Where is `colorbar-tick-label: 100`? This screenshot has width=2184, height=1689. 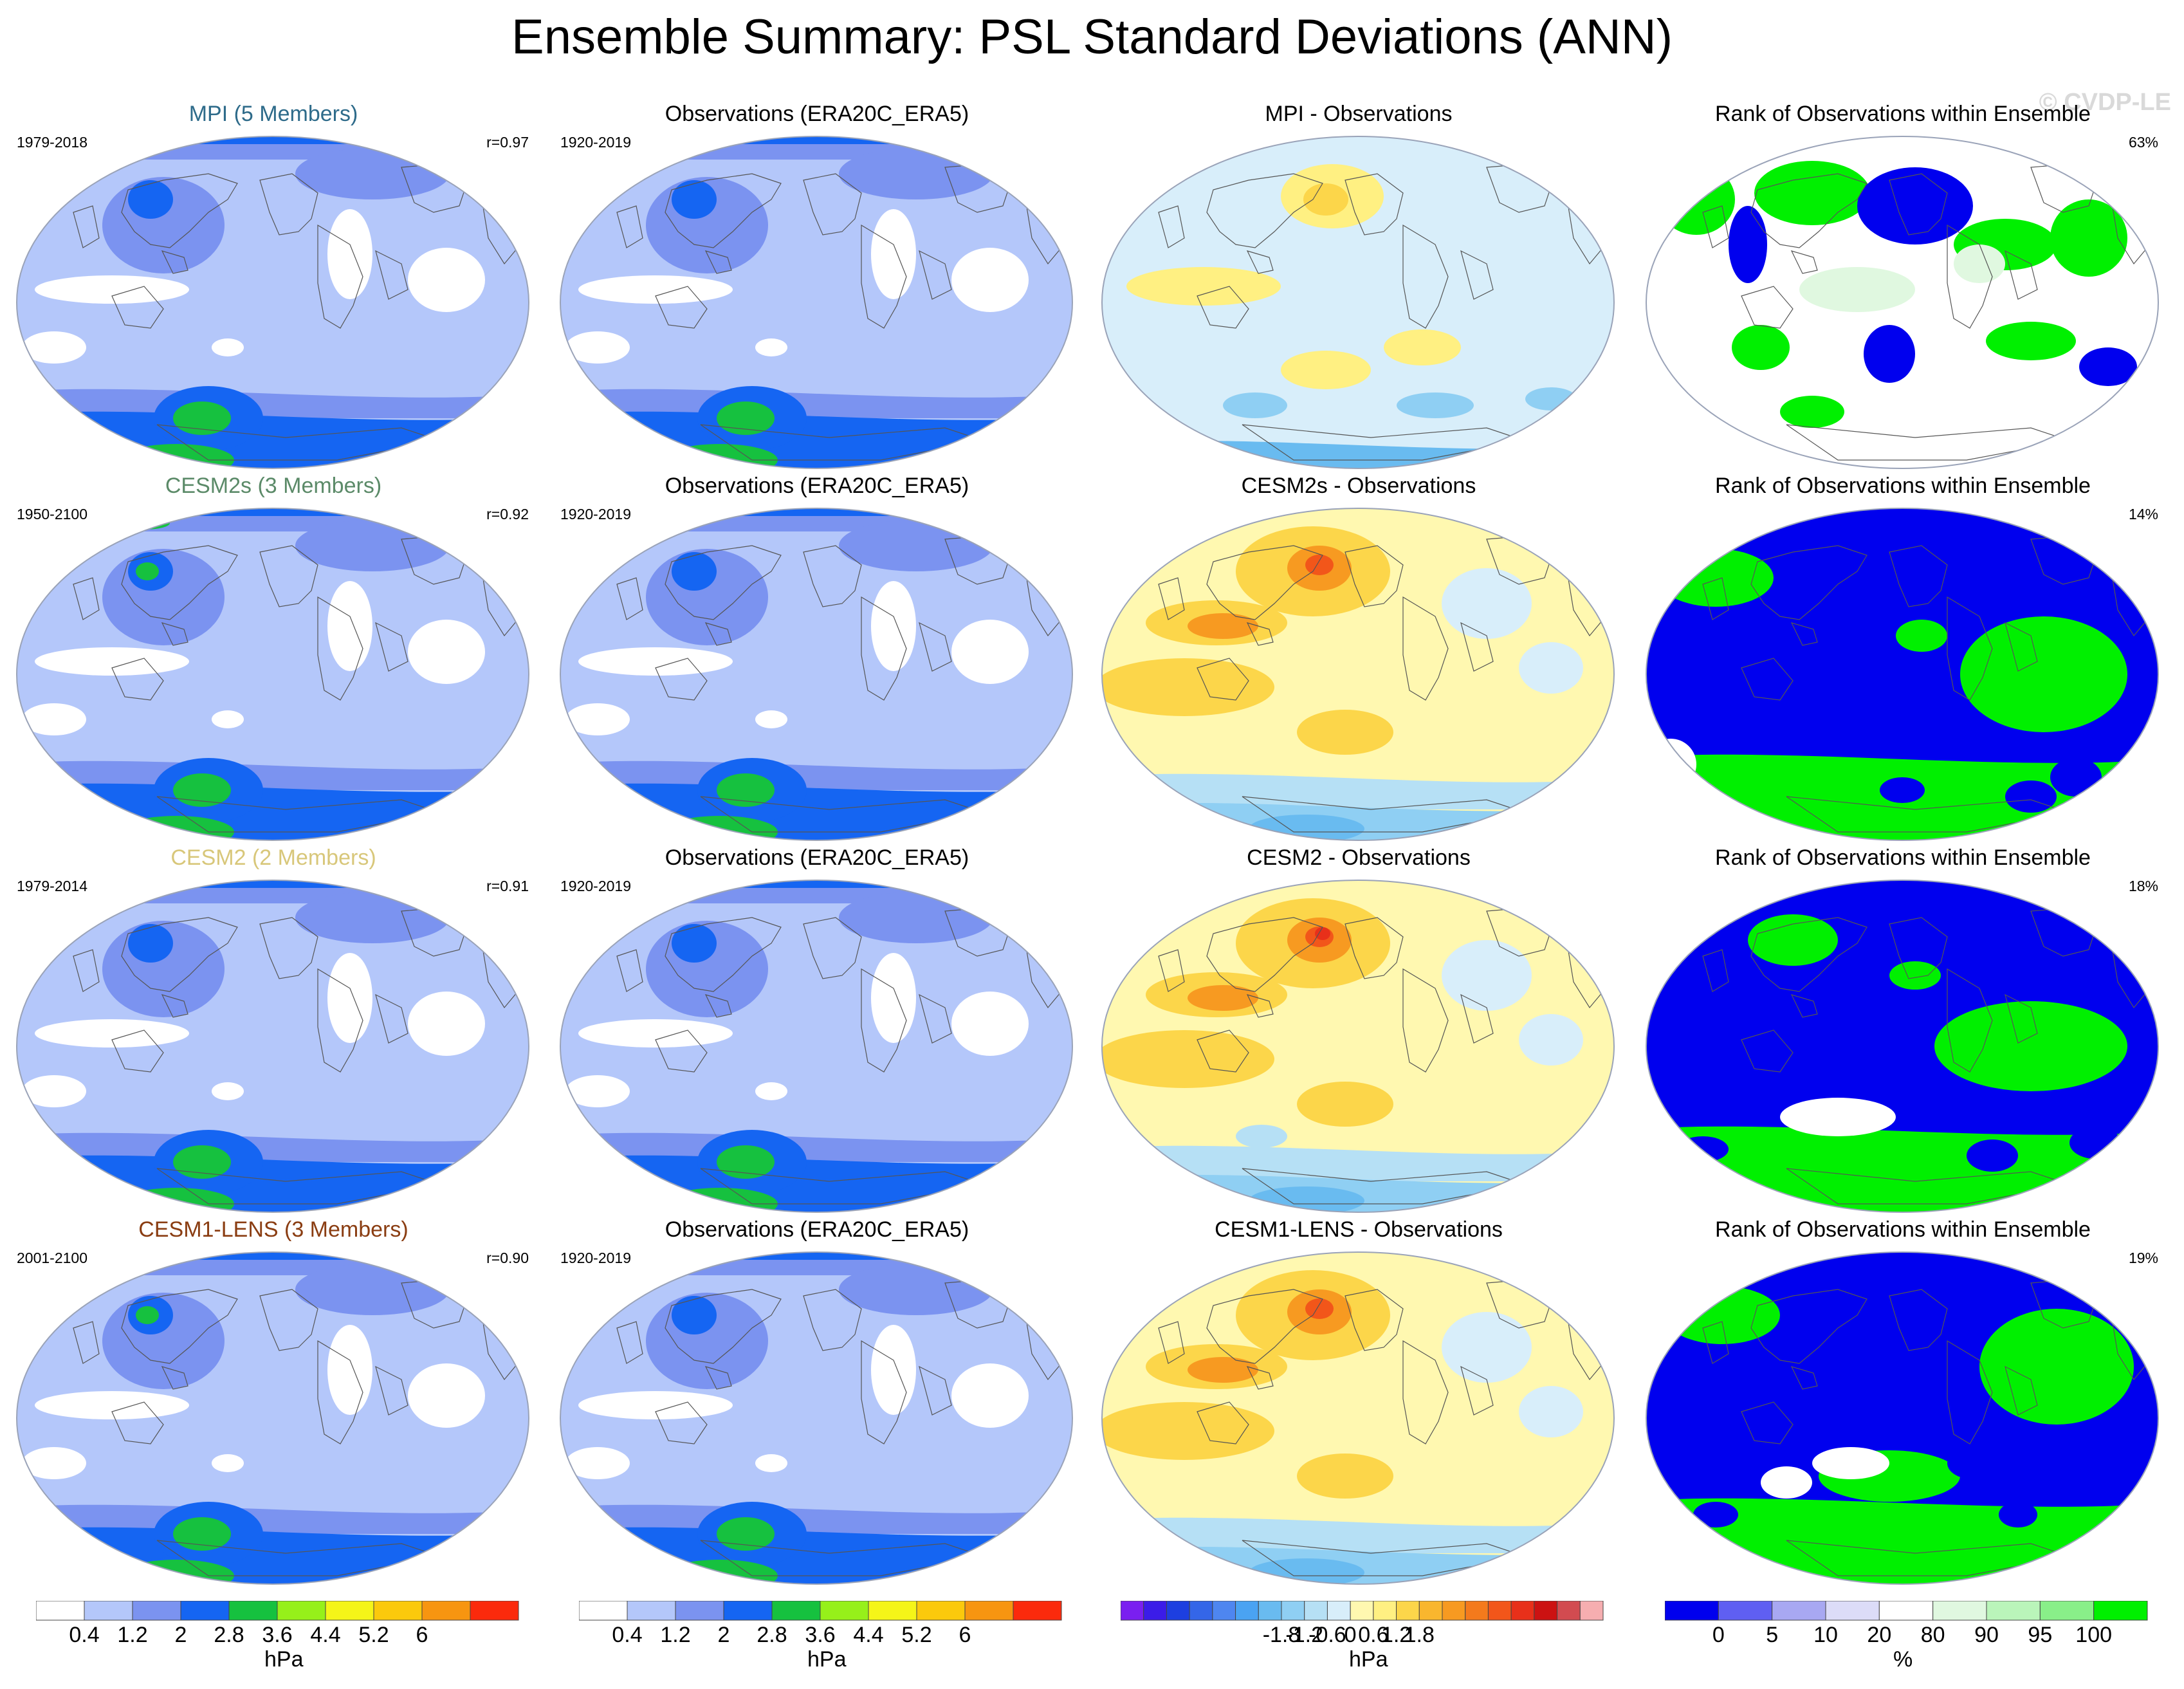 colorbar-tick-label: 100 is located at coordinates (2093, 1635).